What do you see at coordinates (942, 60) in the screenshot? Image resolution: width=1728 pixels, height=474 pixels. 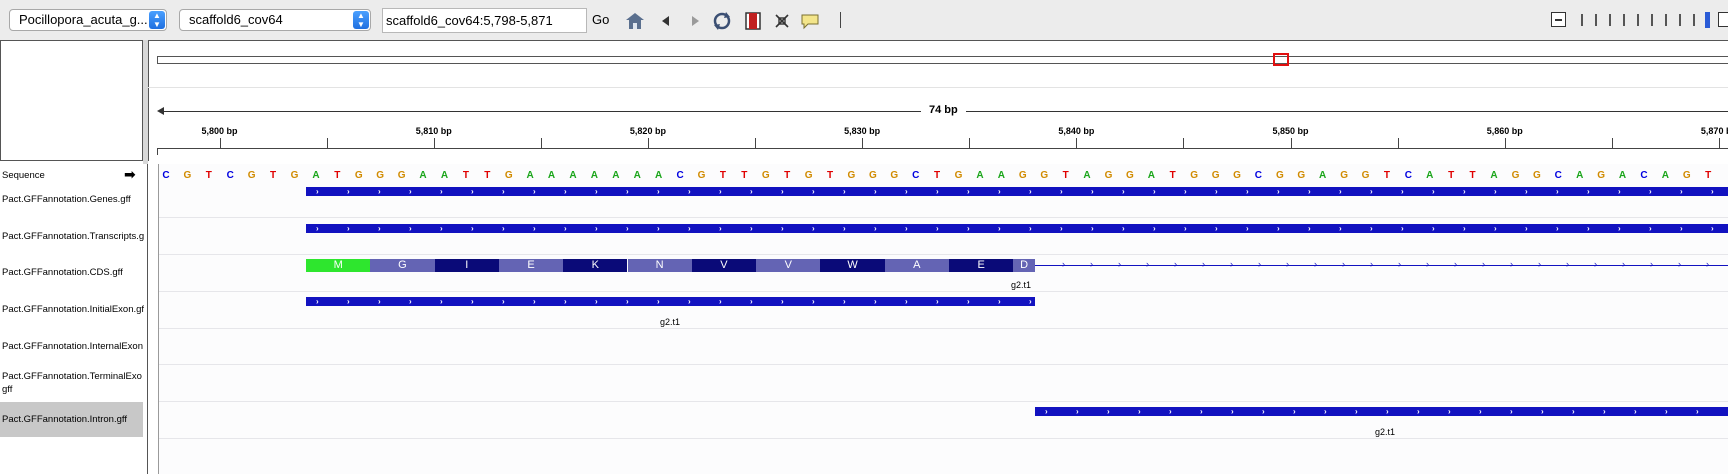 I see `chromosome-ideogram` at bounding box center [942, 60].